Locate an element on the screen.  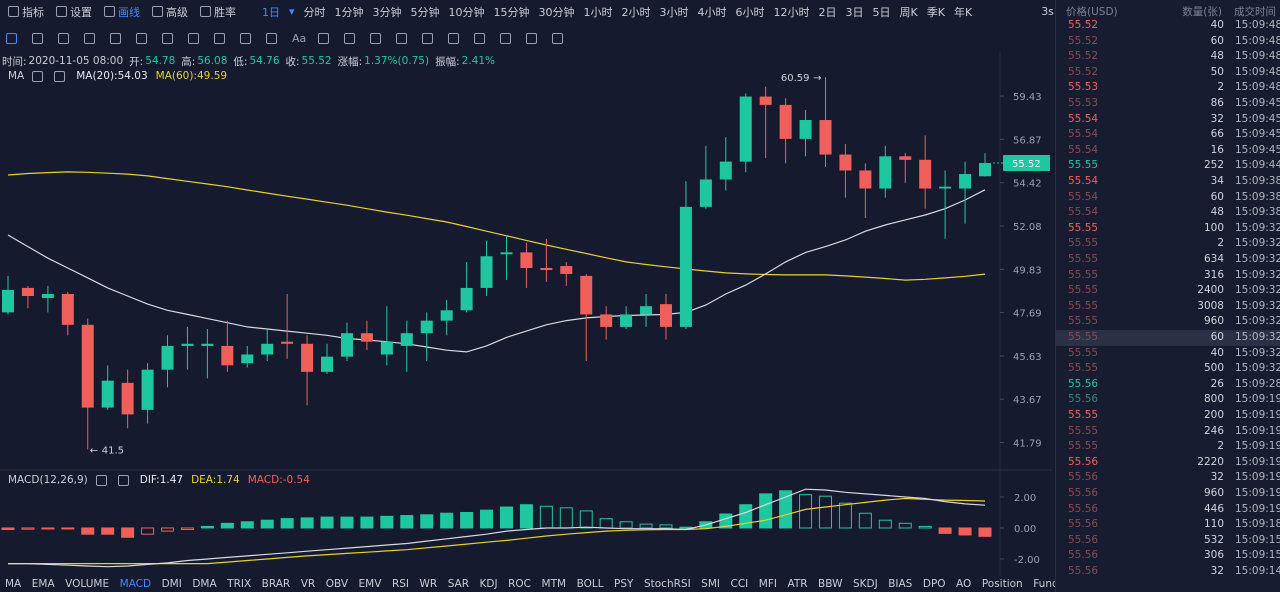
indicator-tab: VR is located at coordinates (308, 584).